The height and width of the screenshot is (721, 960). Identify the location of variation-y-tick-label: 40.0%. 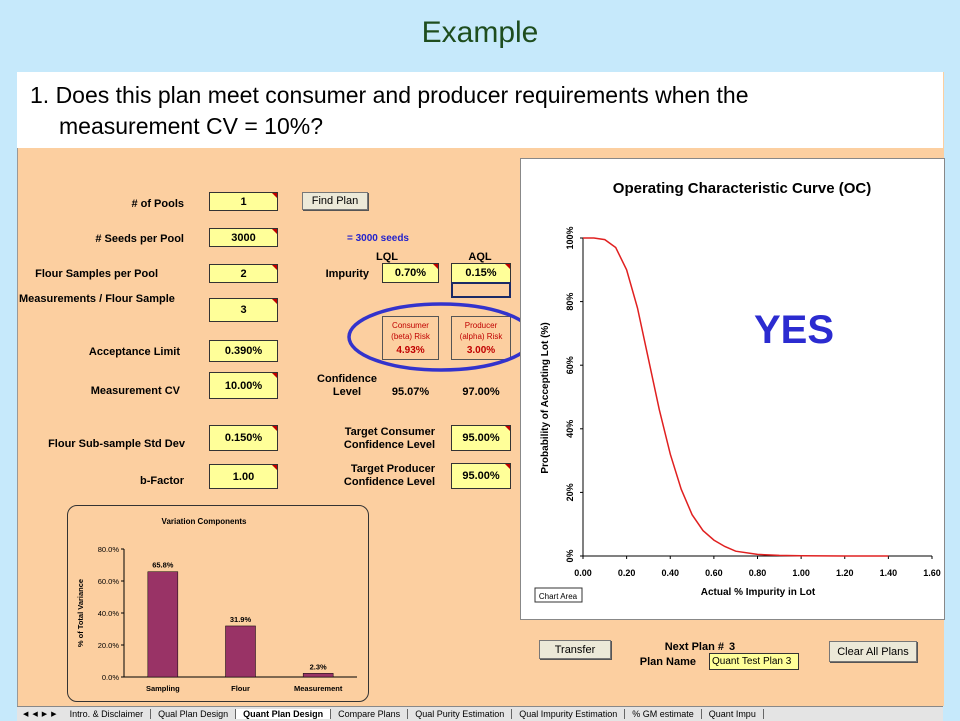
(109, 613).